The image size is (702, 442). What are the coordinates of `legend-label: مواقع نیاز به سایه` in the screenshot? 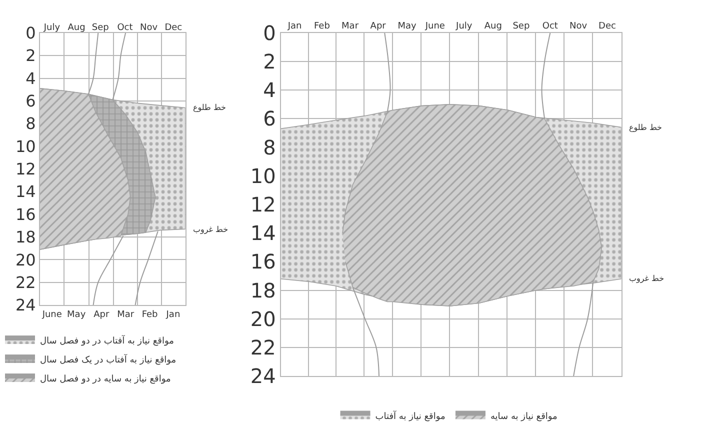 It's located at (524, 417).